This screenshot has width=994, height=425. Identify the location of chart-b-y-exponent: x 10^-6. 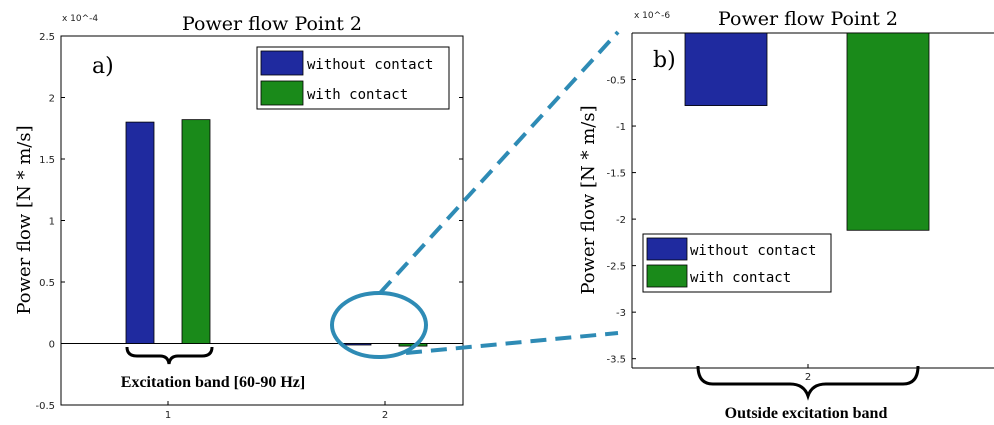
(652, 16).